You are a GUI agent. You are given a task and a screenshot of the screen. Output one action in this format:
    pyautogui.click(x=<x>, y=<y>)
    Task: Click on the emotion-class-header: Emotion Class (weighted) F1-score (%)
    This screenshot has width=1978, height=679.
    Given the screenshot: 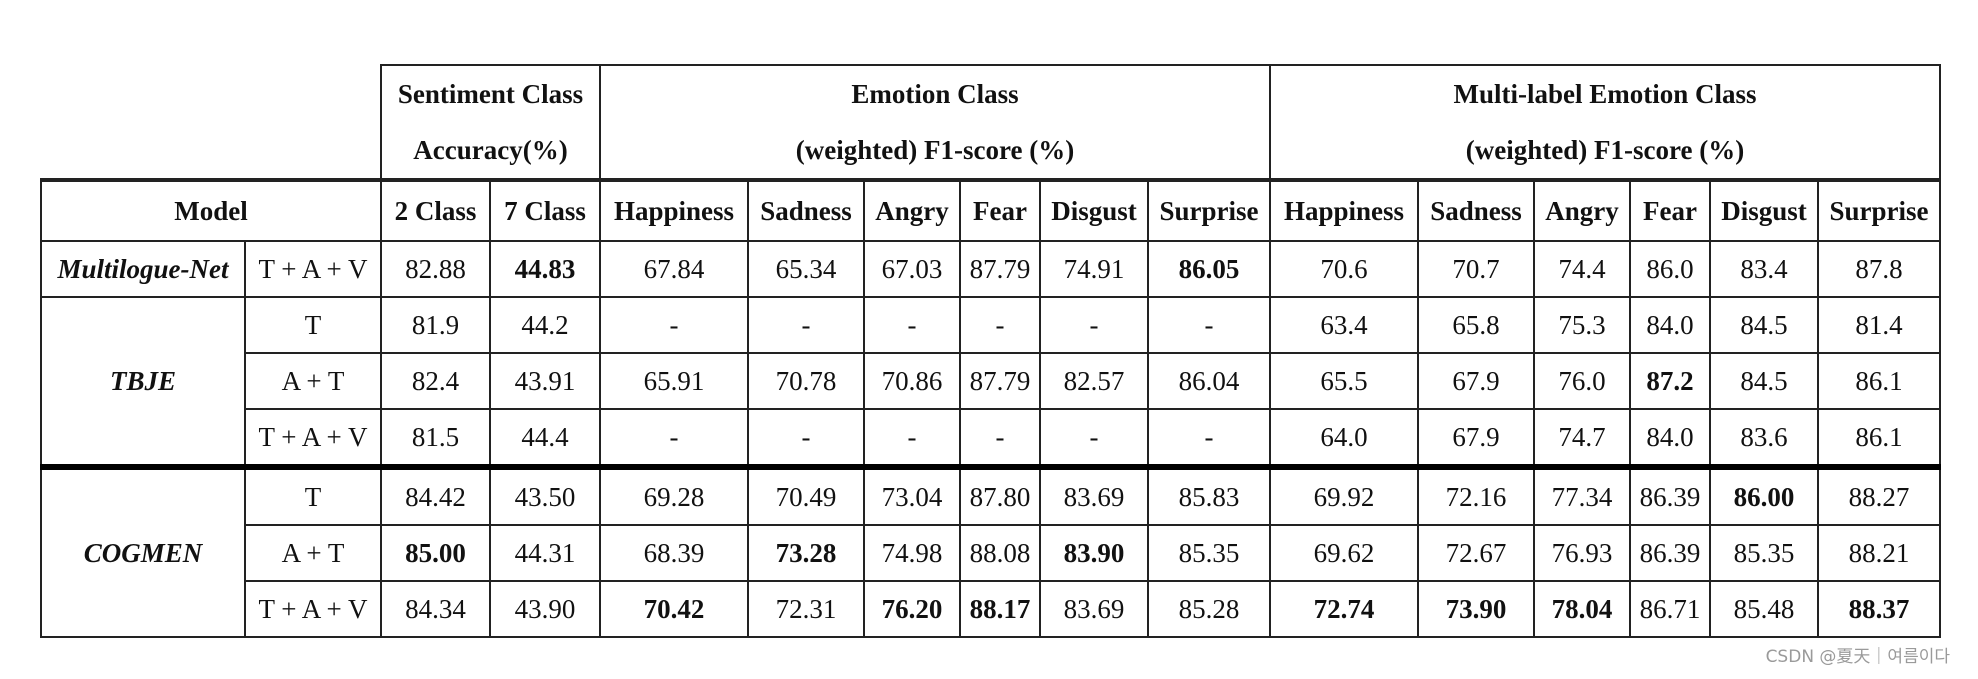 What is the action you would take?
    pyautogui.click(x=935, y=123)
    